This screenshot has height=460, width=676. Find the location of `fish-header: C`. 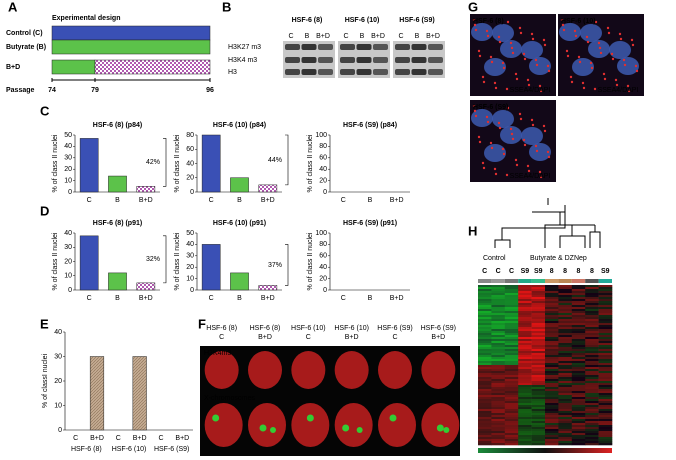

fish-header: C is located at coordinates (308, 337).